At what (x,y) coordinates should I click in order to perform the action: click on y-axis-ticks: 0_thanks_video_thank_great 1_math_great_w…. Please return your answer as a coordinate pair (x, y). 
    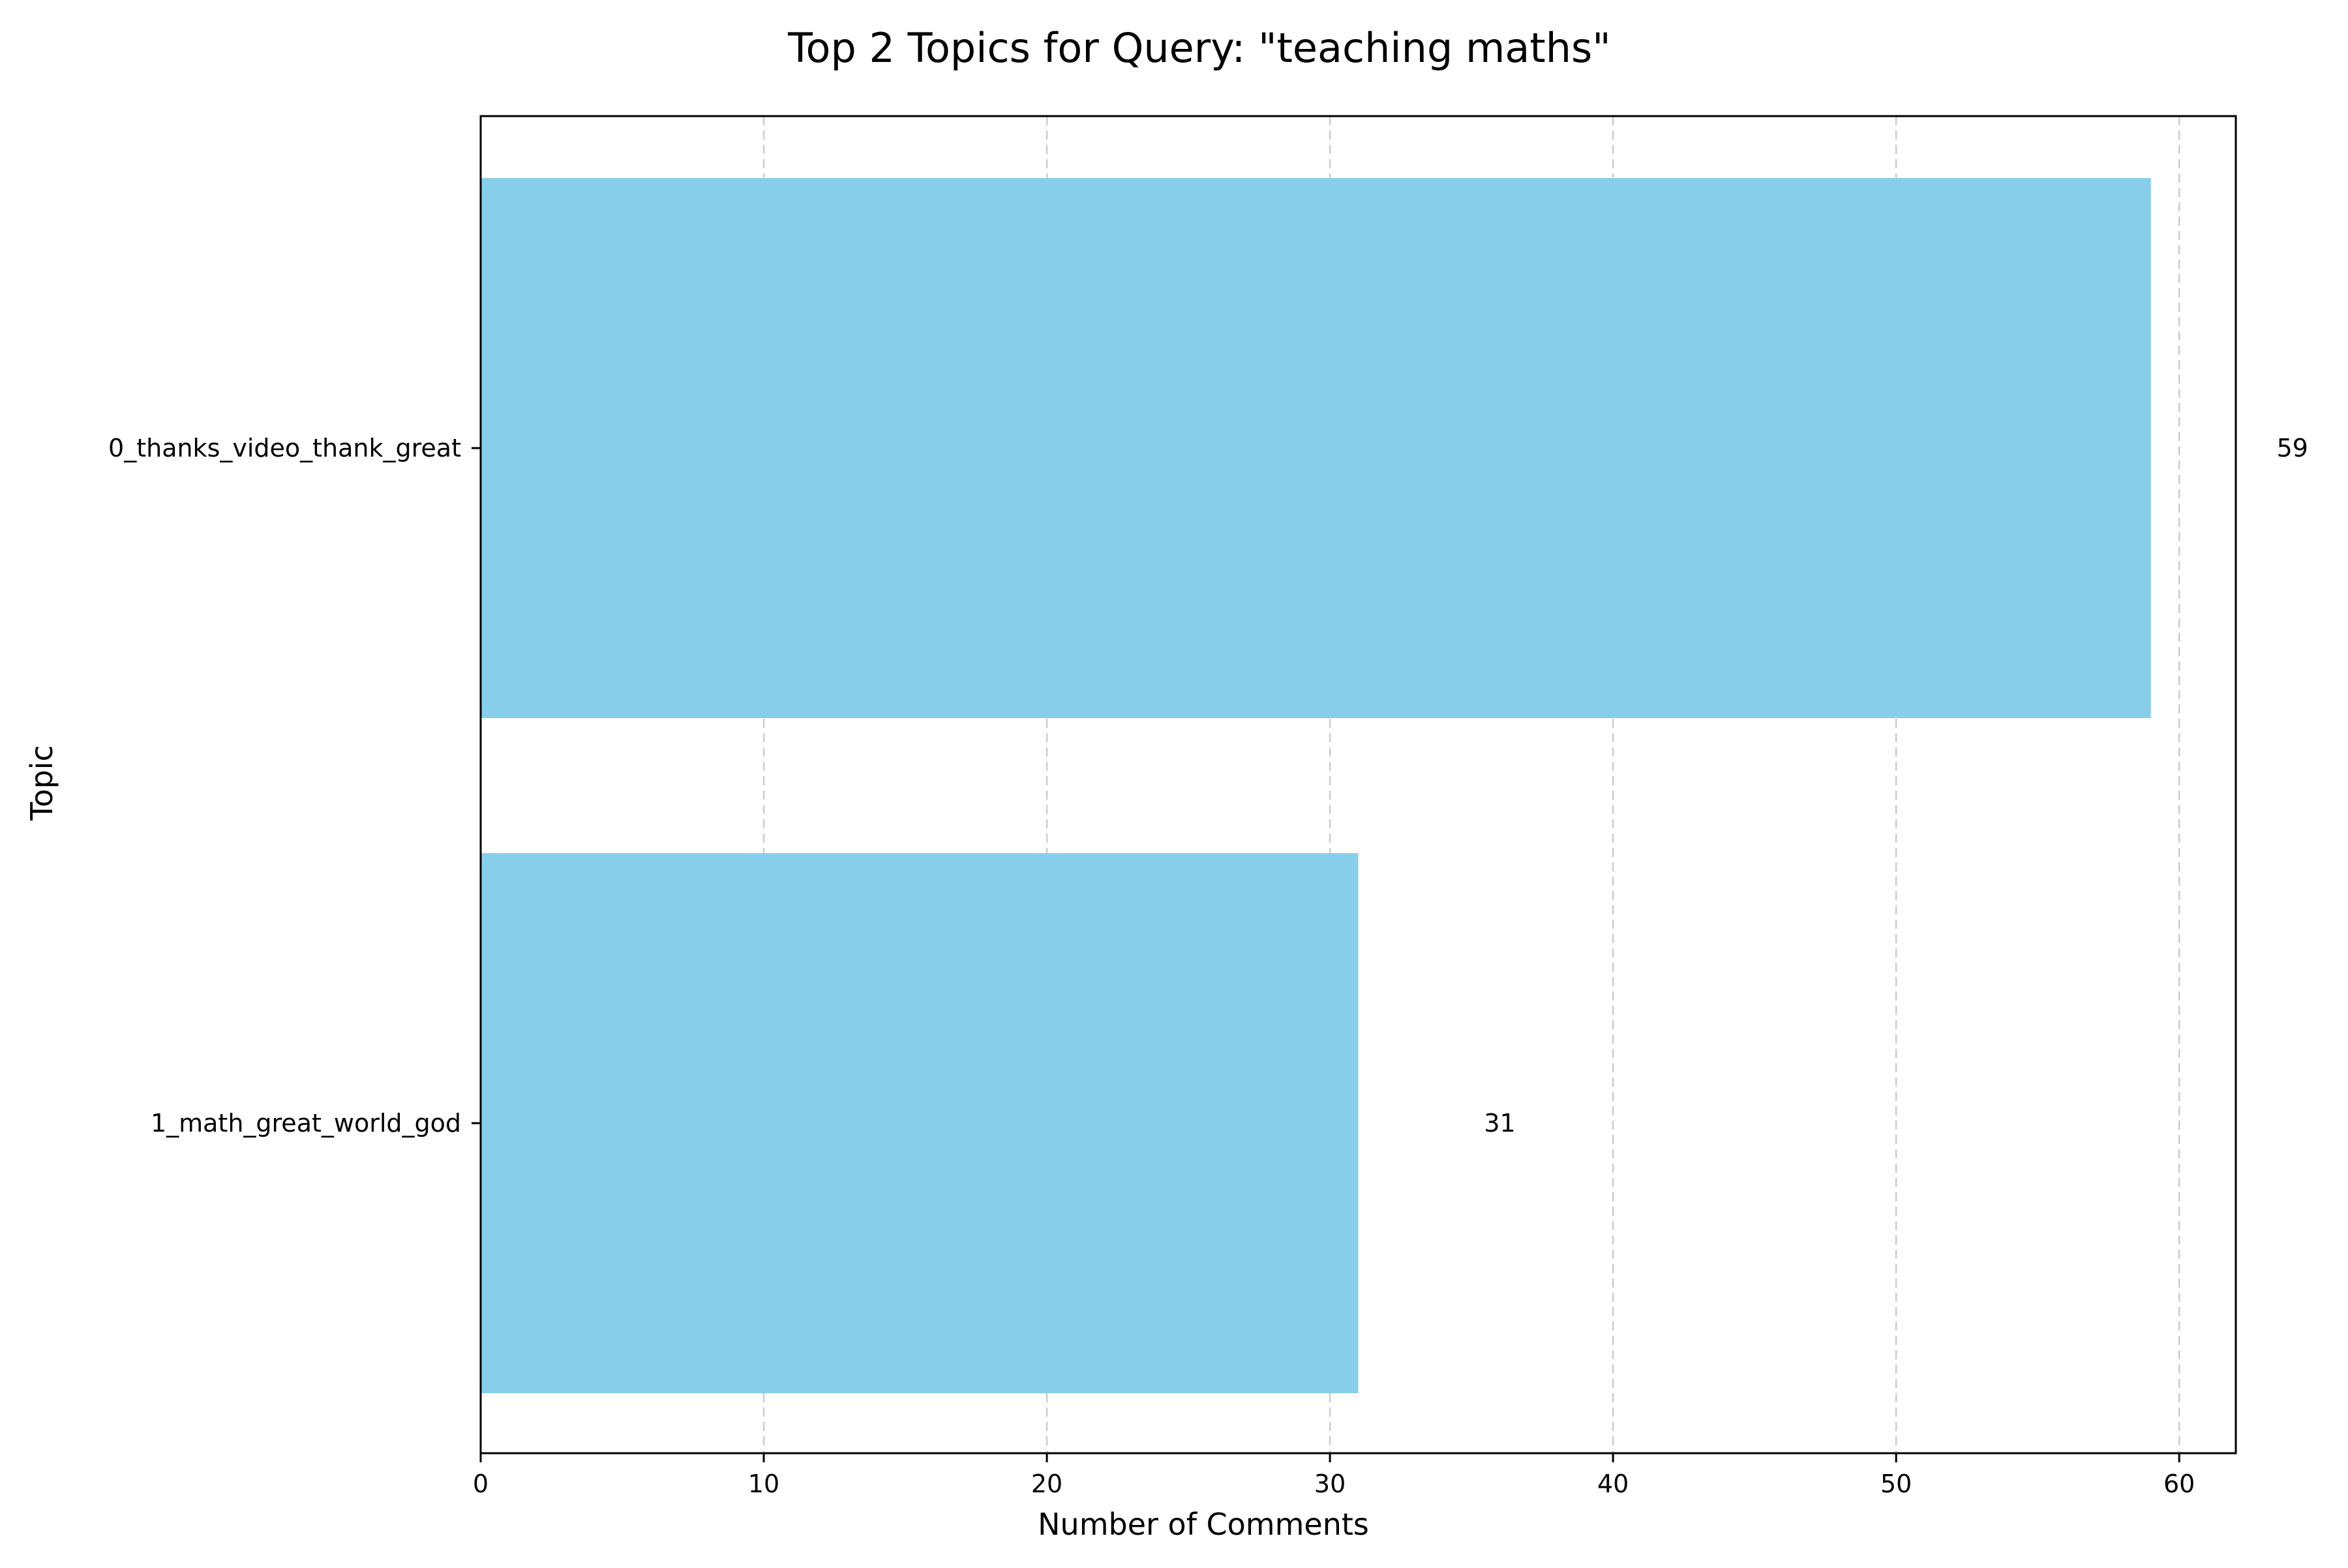
    Looking at the image, I should click on (295, 786).